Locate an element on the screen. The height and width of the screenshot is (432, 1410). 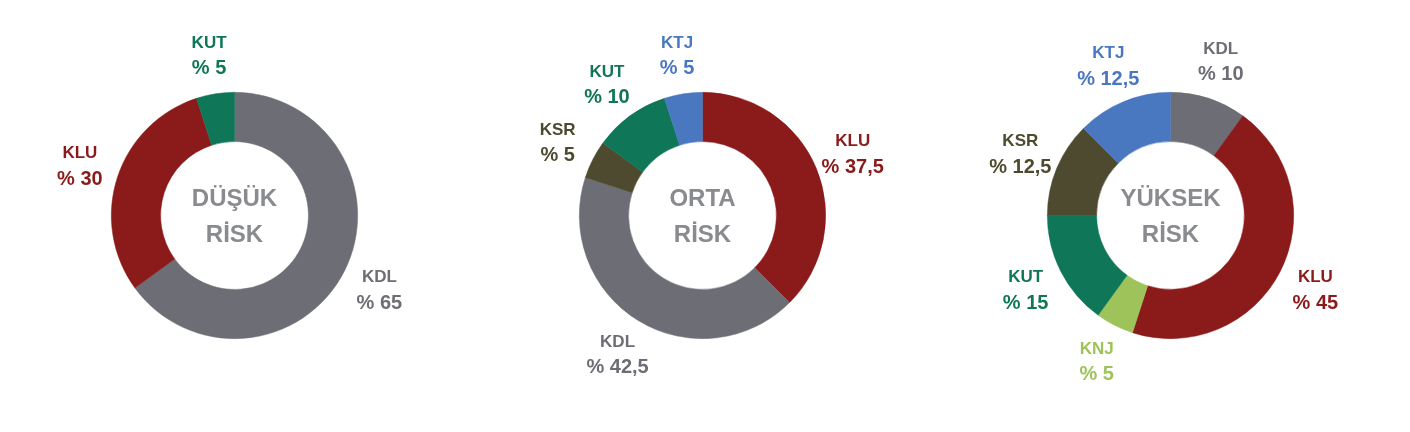
data-label: % 42,5 is located at coordinates (617, 366).